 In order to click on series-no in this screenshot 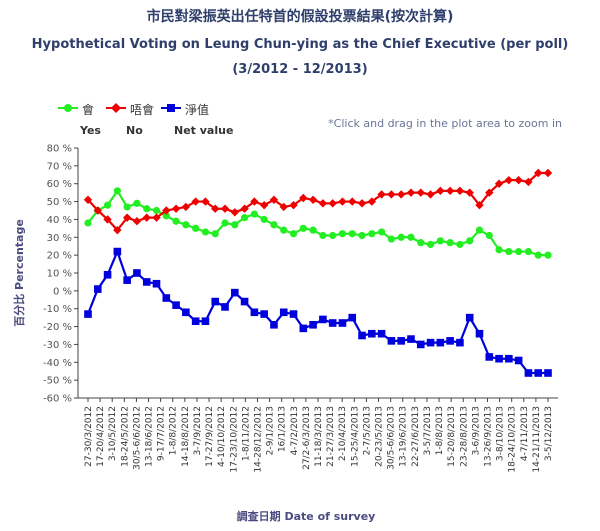, I will do `click(318, 201)`.